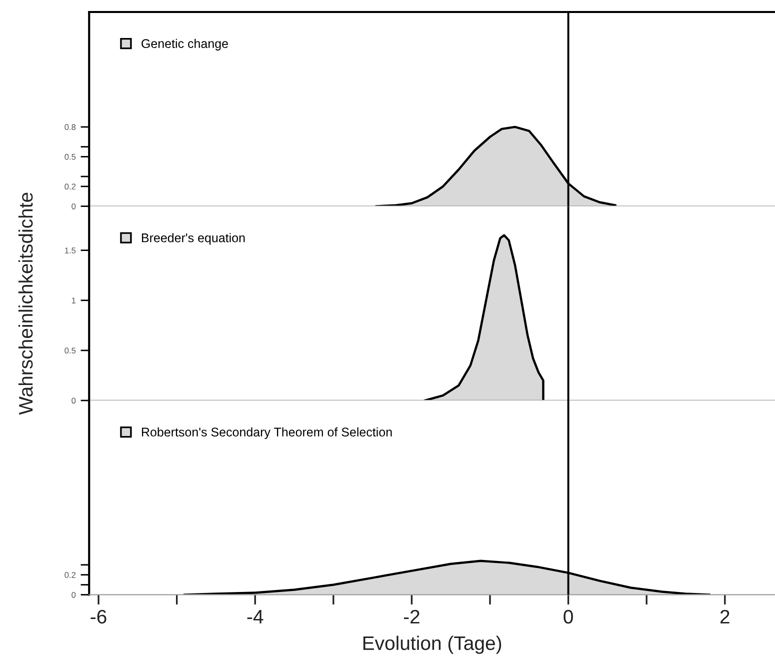  I want to click on x-tick-label: -4, so click(255, 617).